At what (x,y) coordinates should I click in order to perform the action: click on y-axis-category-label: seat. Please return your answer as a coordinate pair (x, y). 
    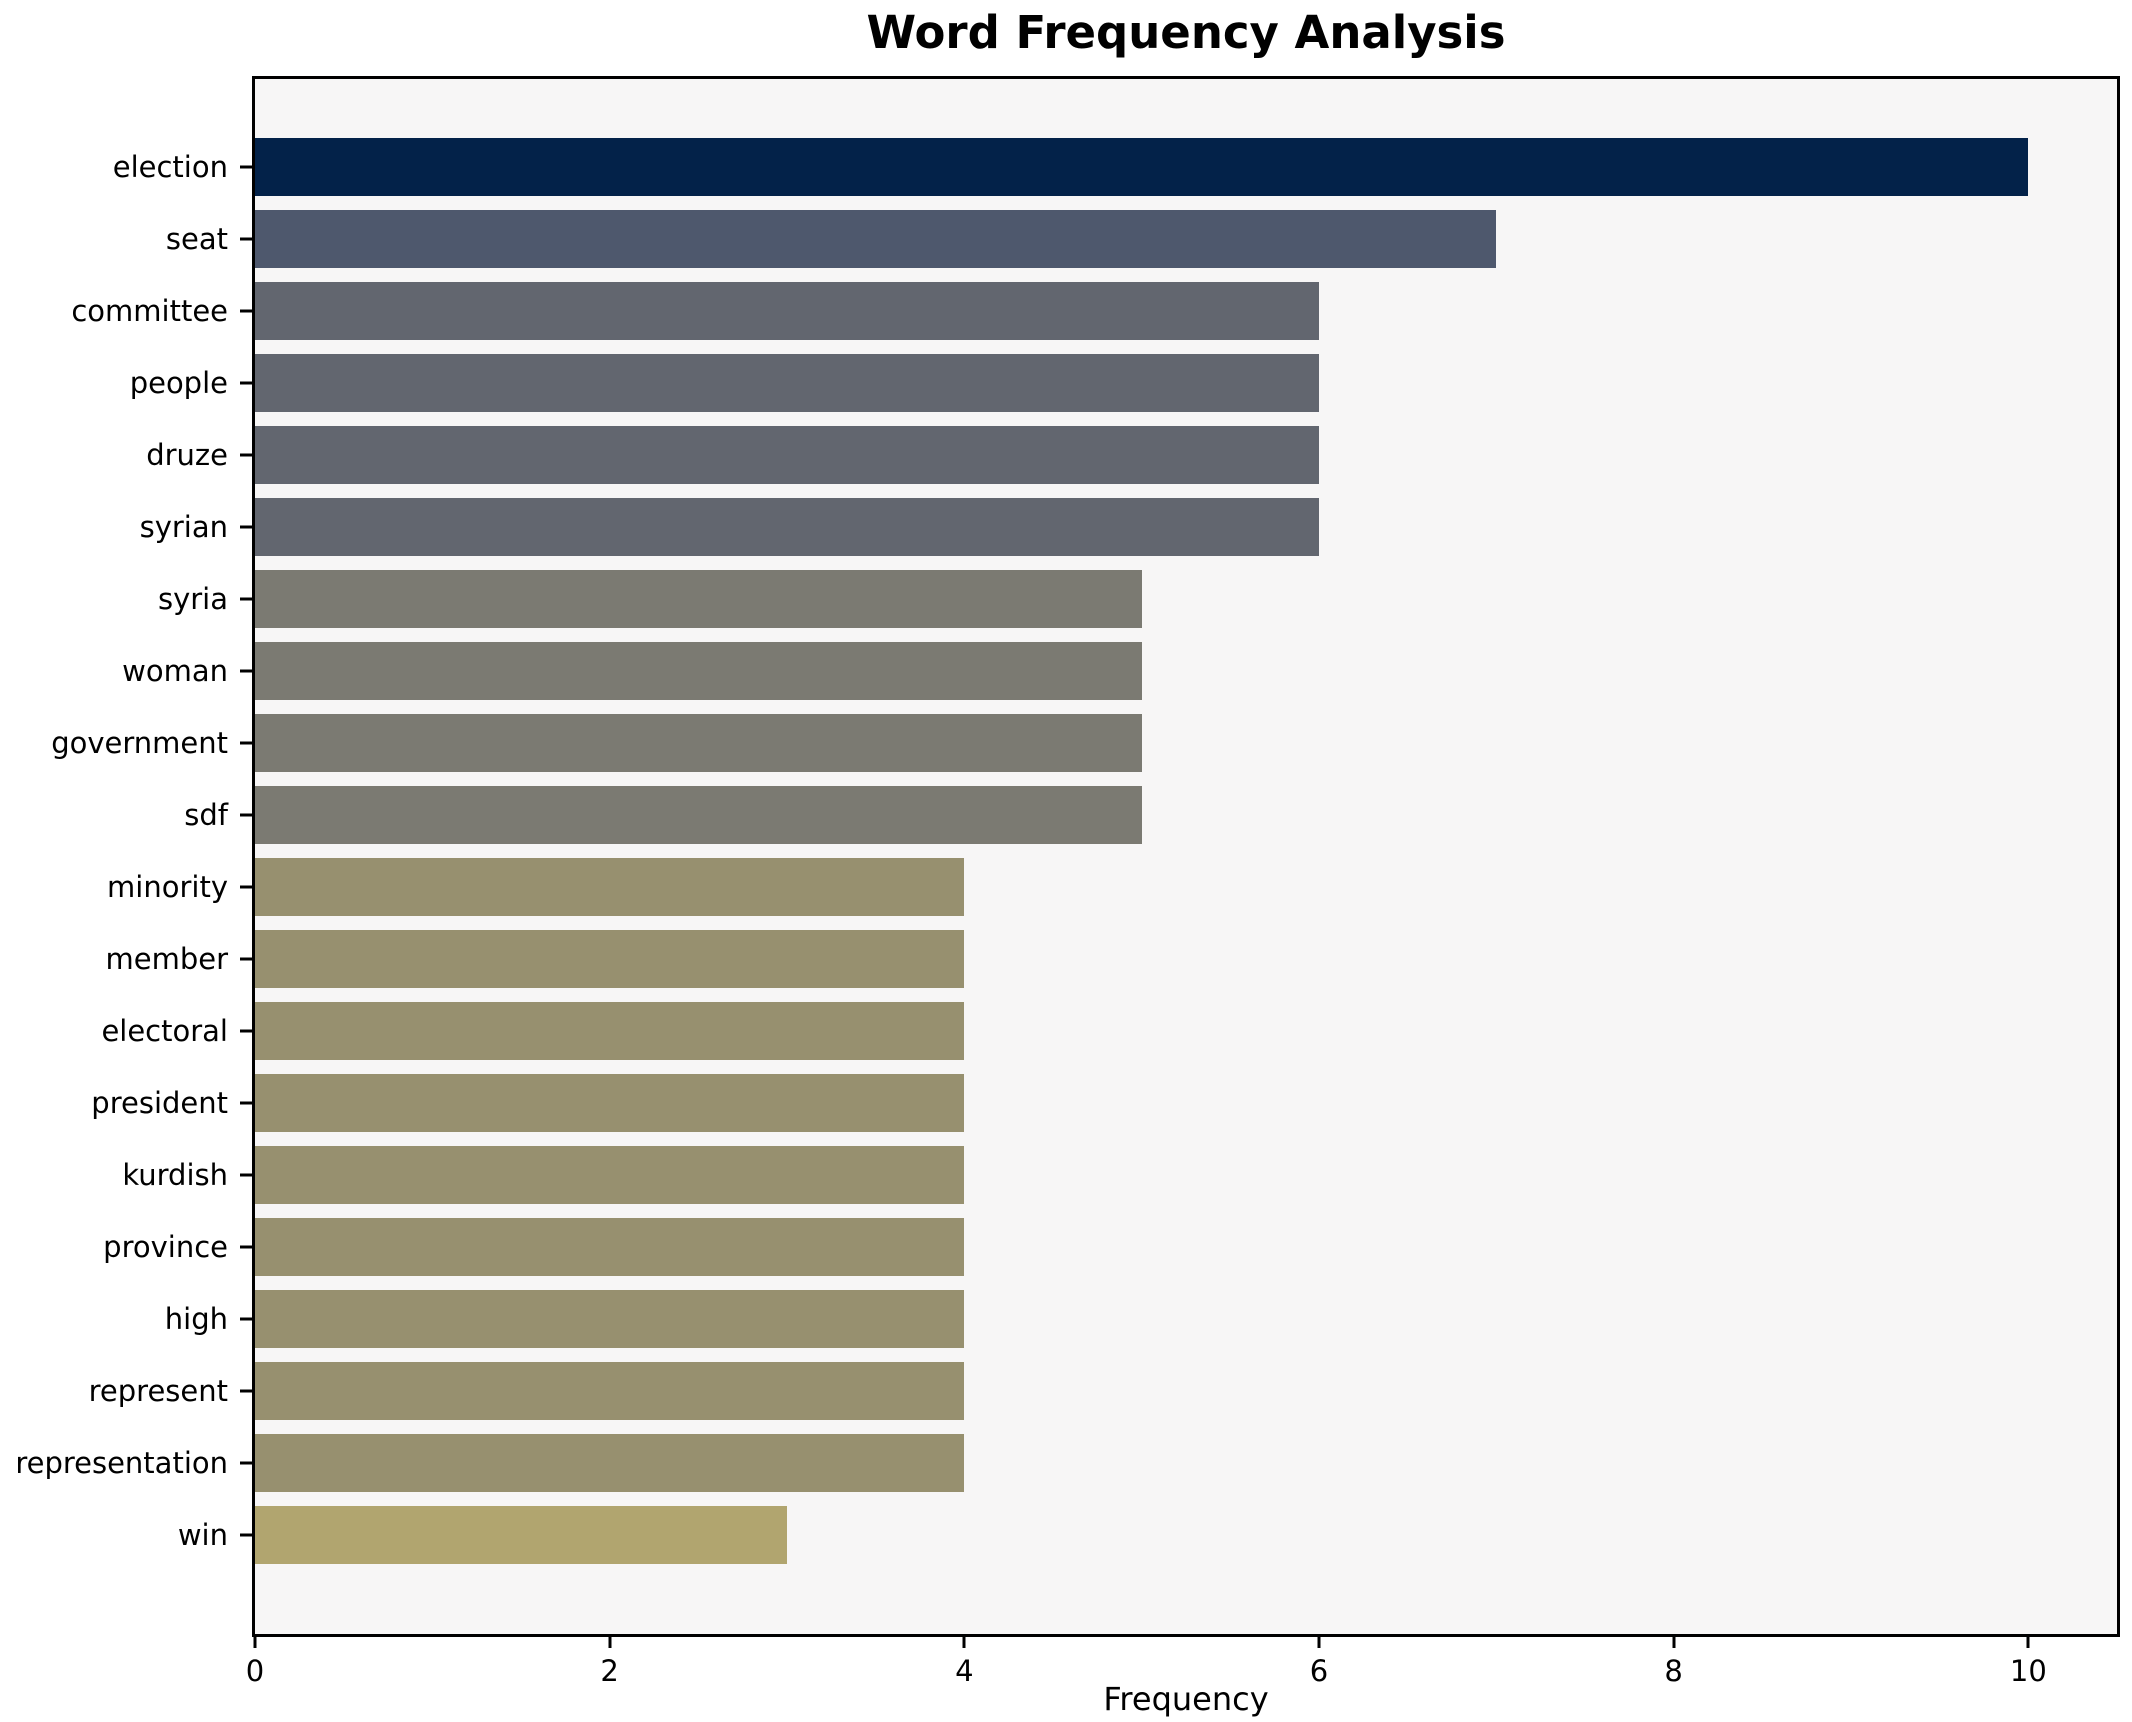
    Looking at the image, I should click on (196, 239).